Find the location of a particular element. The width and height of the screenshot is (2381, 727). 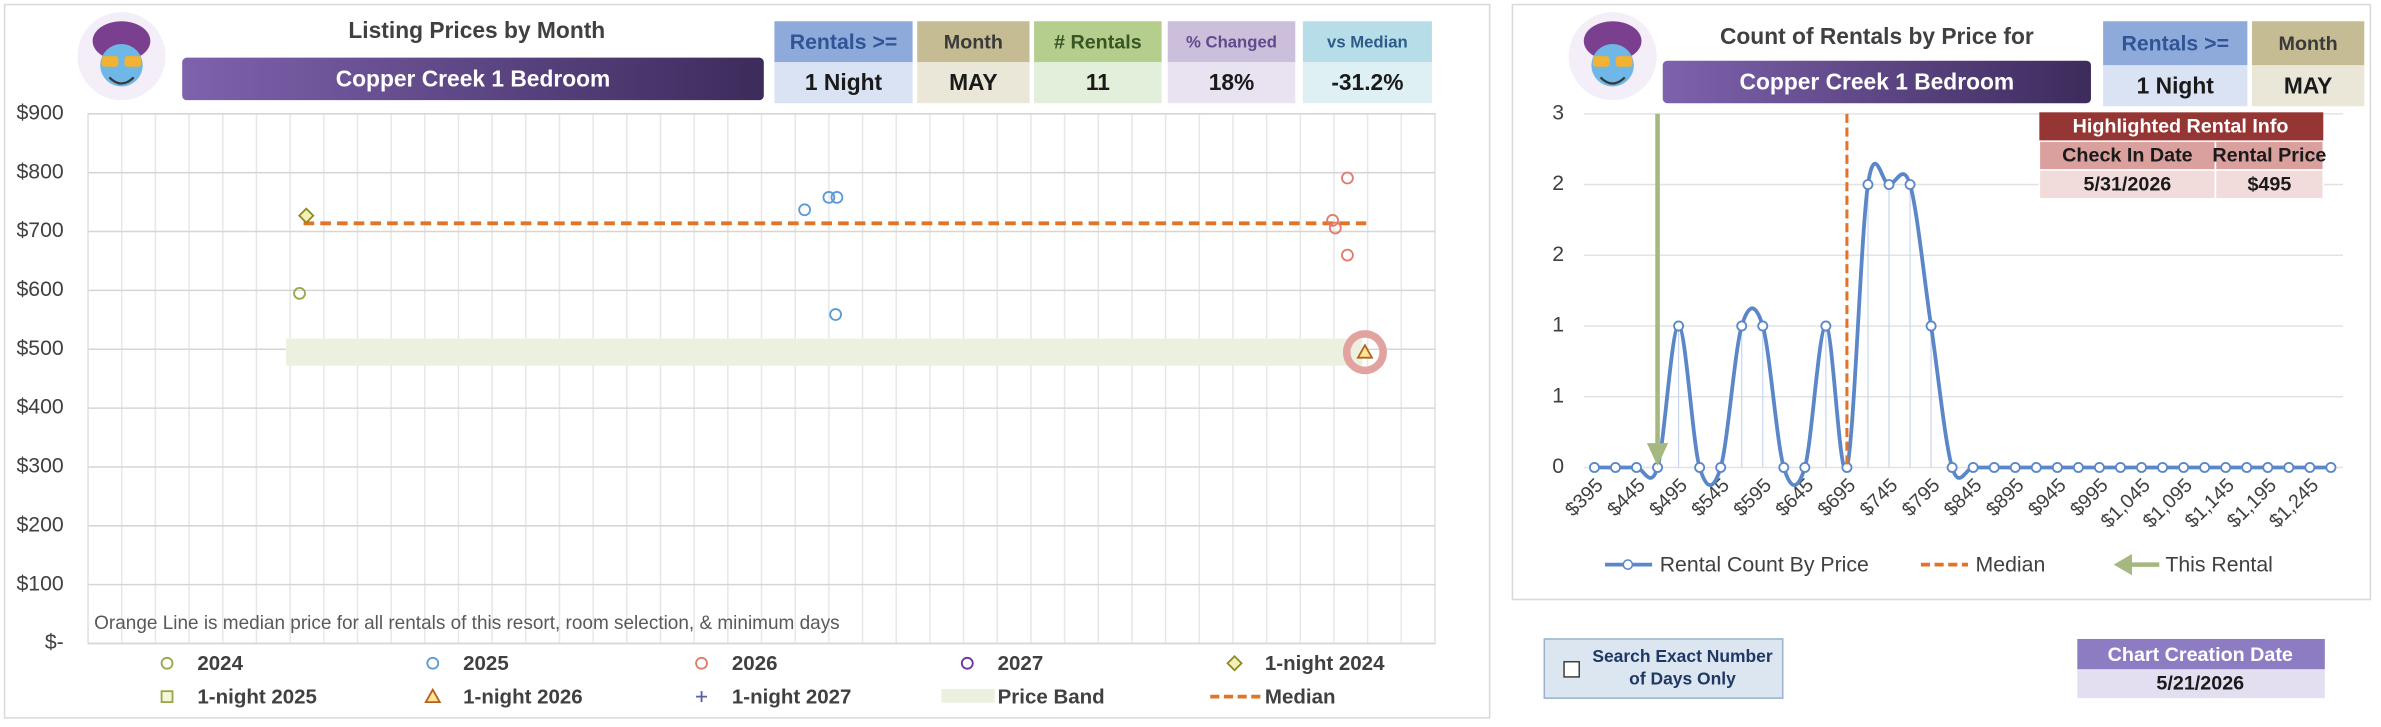

date-value: 5/21/2026 is located at coordinates (2200, 684).